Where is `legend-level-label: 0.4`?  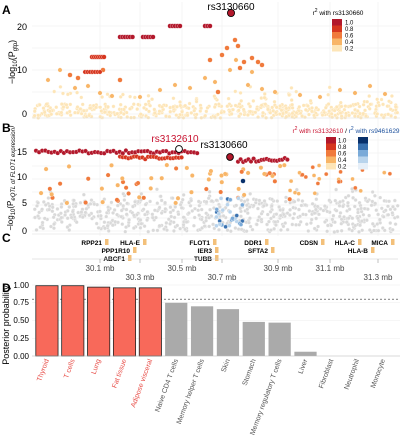 legend-level-label: 0.4 is located at coordinates (342, 161).